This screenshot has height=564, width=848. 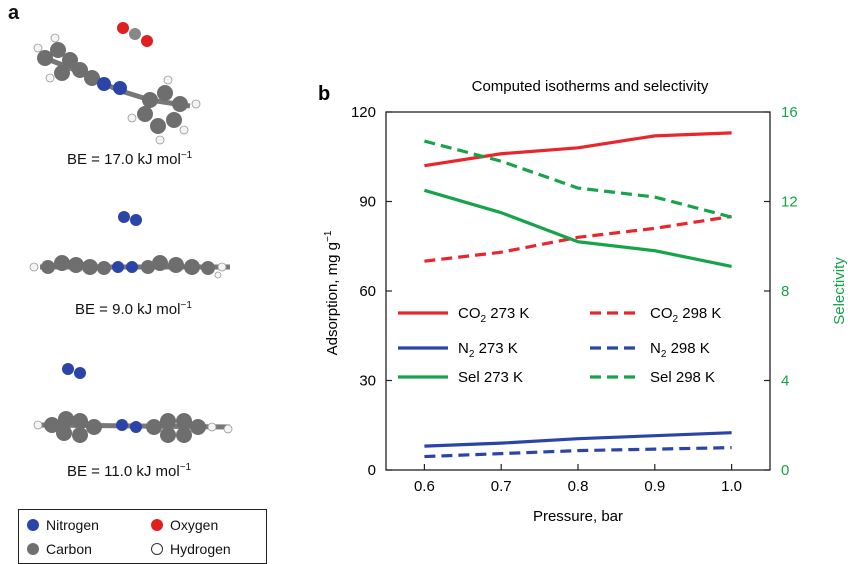 I want to click on oxygen-dot-icon, so click(x=157, y=525).